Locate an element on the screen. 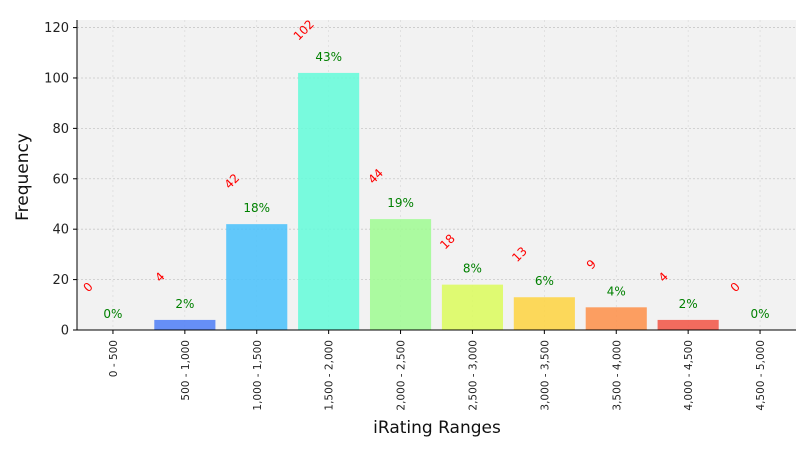 The height and width of the screenshot is (450, 810). y-tick-label: 100 is located at coordinates (56, 78).